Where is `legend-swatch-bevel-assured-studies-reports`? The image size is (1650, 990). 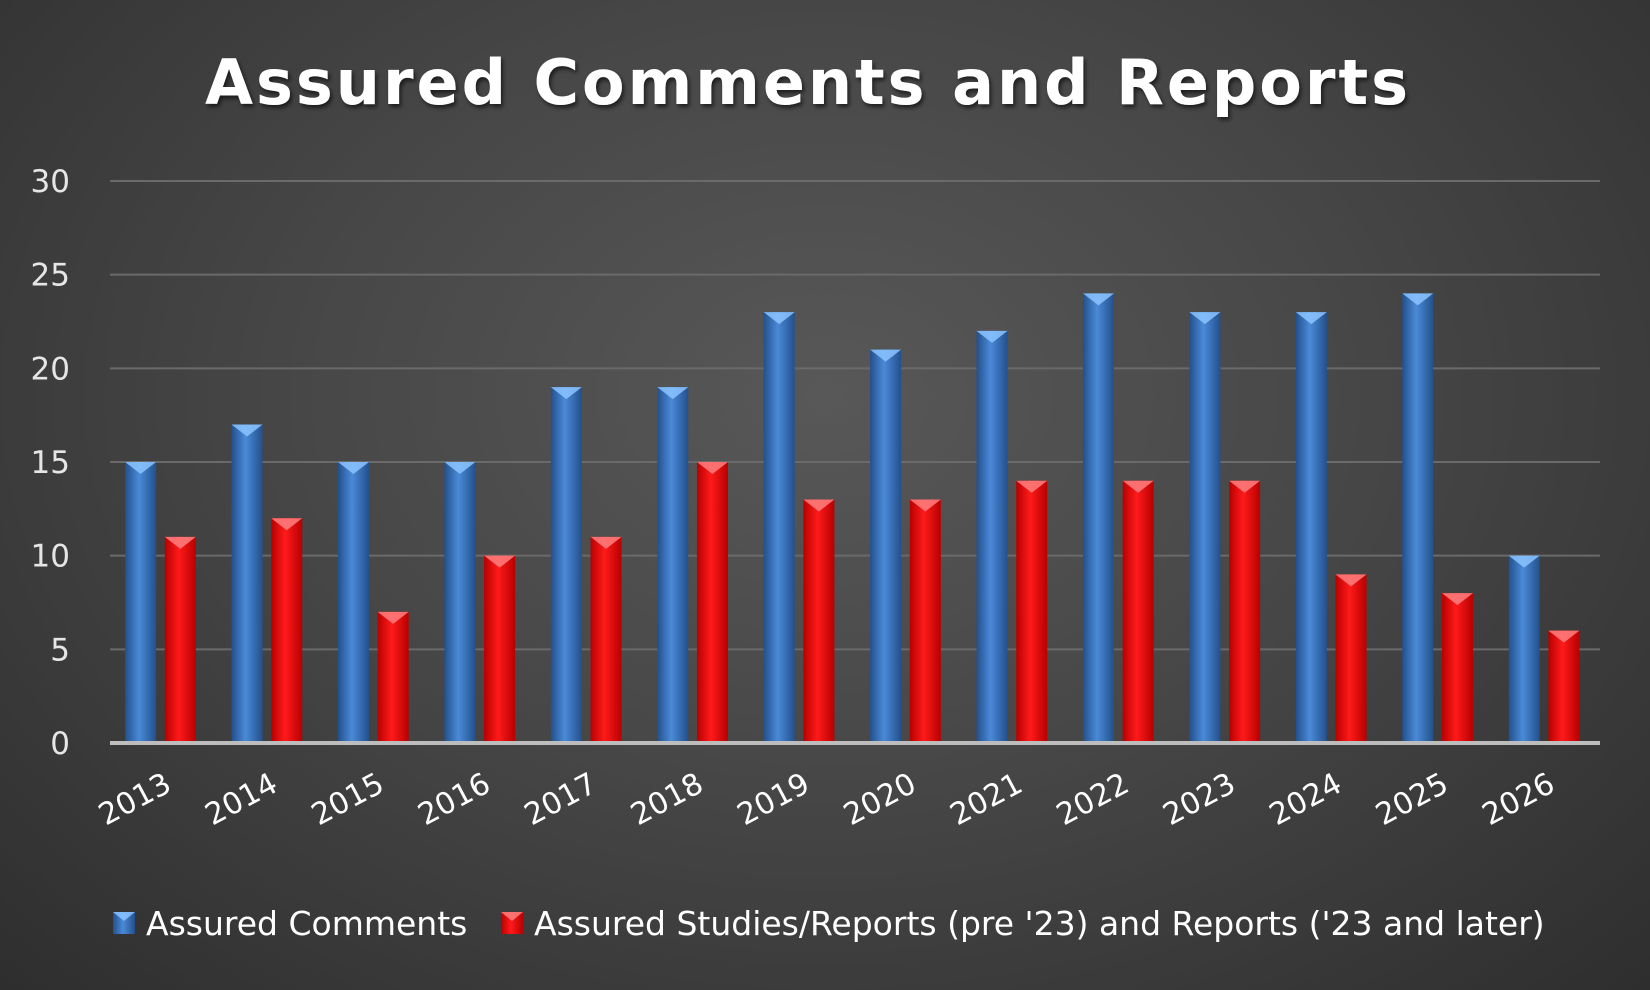
legend-swatch-bevel-assured-studies-reports is located at coordinates (512, 916).